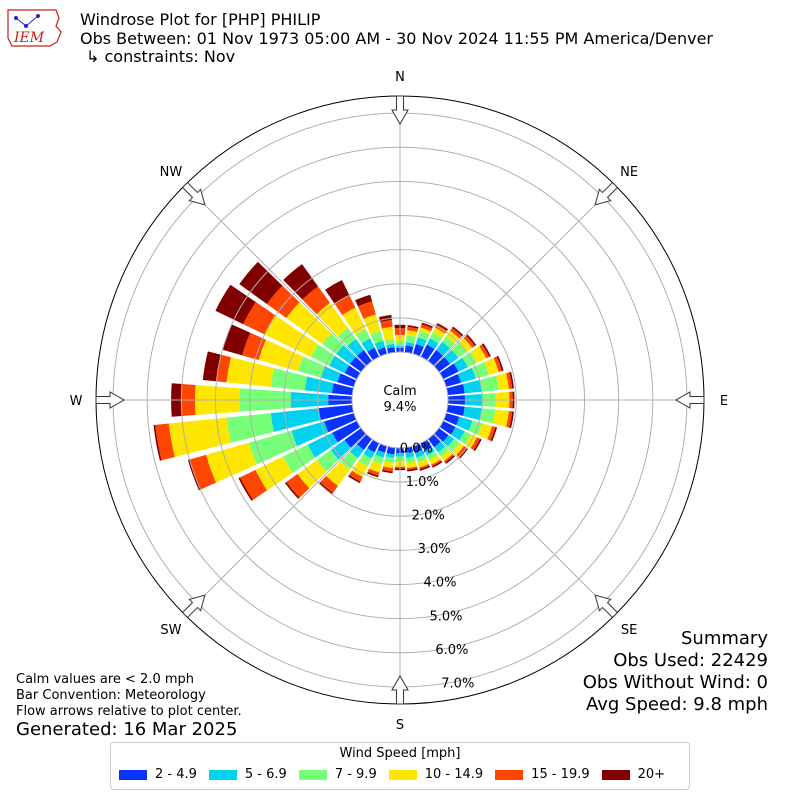 This screenshot has width=800, height=800. I want to click on radial-tick-label: 4.0%, so click(439, 583).